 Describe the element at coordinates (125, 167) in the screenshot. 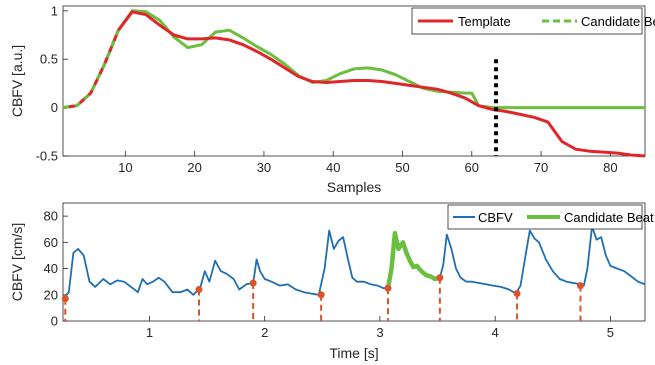

I see `top-x-tick-label: 10` at that location.